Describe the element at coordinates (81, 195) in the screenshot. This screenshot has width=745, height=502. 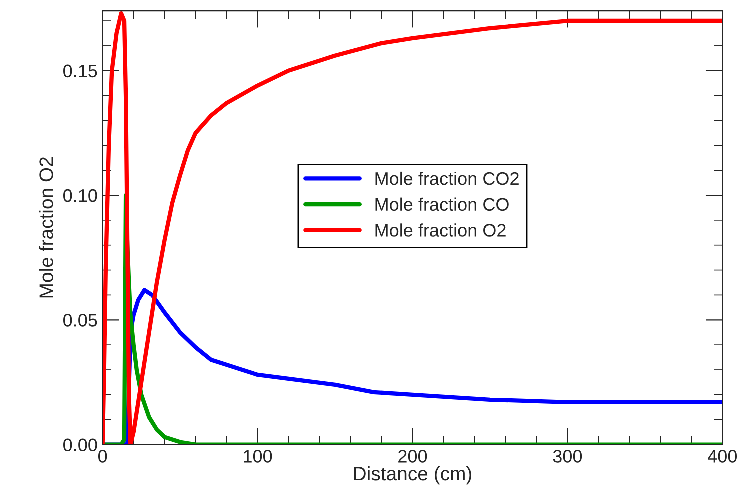
I see `y-tick-label: 0.10` at that location.